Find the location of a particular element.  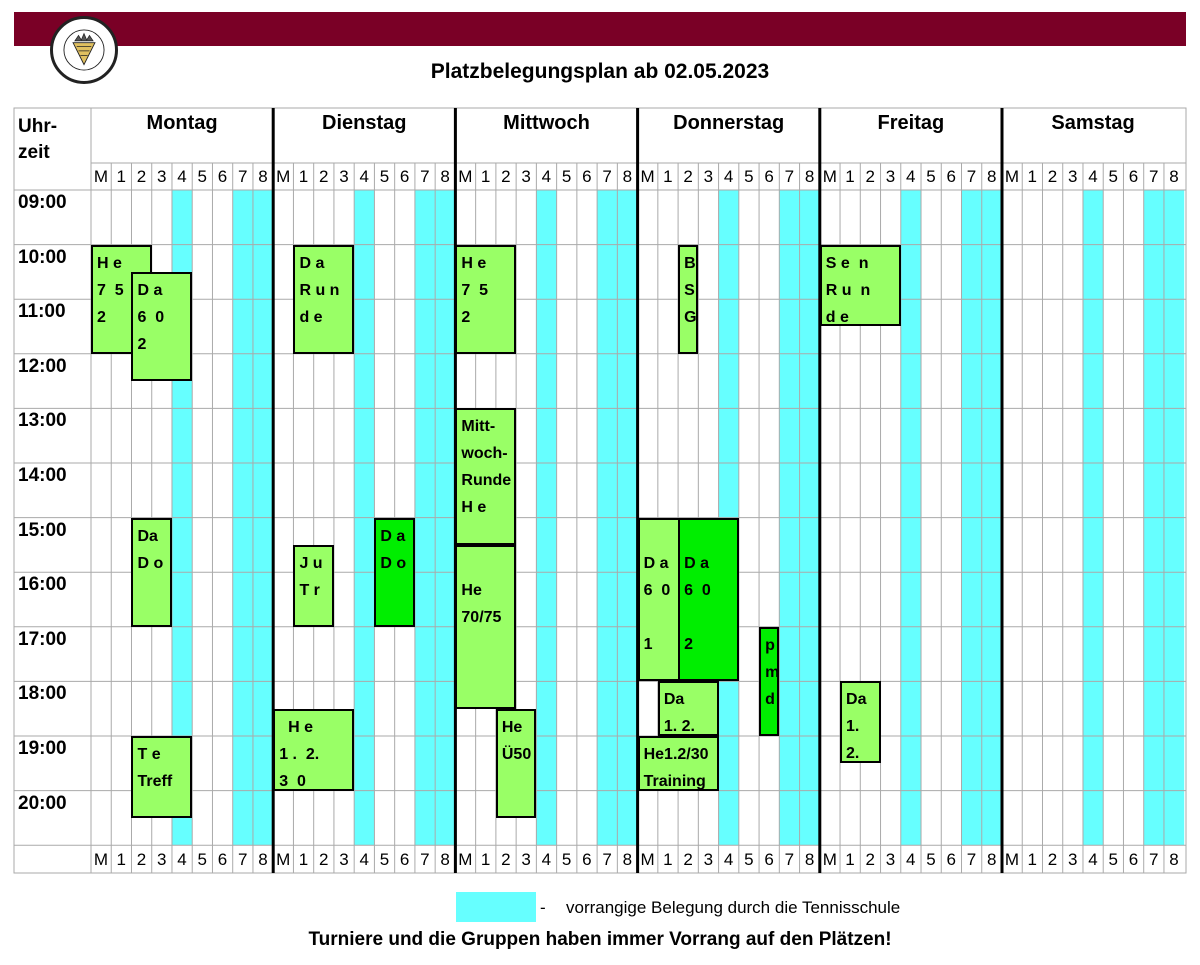

booking-text-line: 1 is located at coordinates (648, 644).